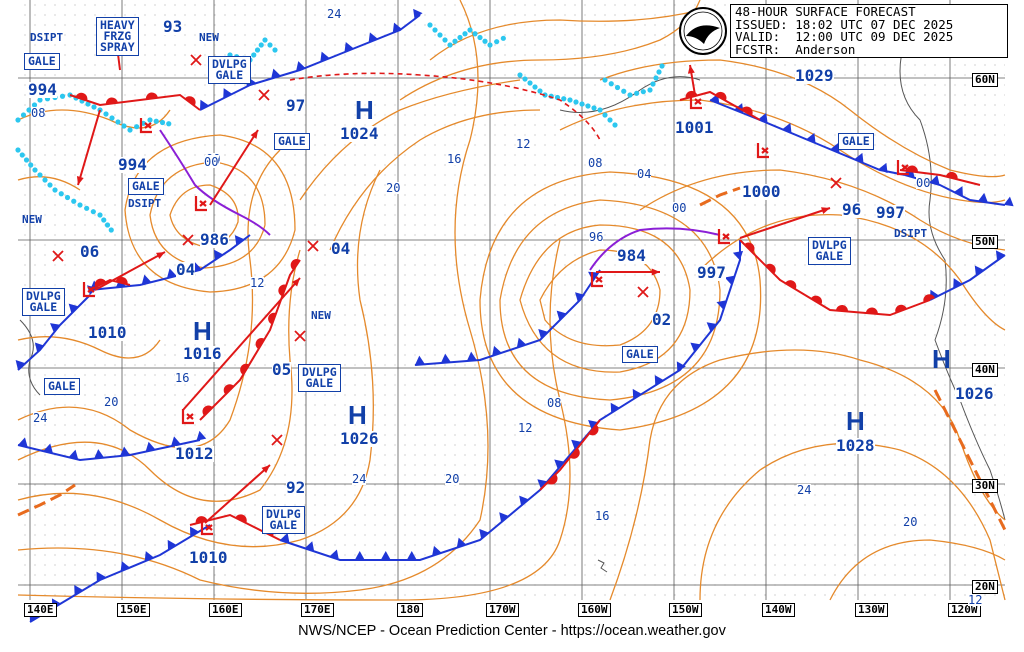  I want to click on occluded-front-line, so click(655, 249).